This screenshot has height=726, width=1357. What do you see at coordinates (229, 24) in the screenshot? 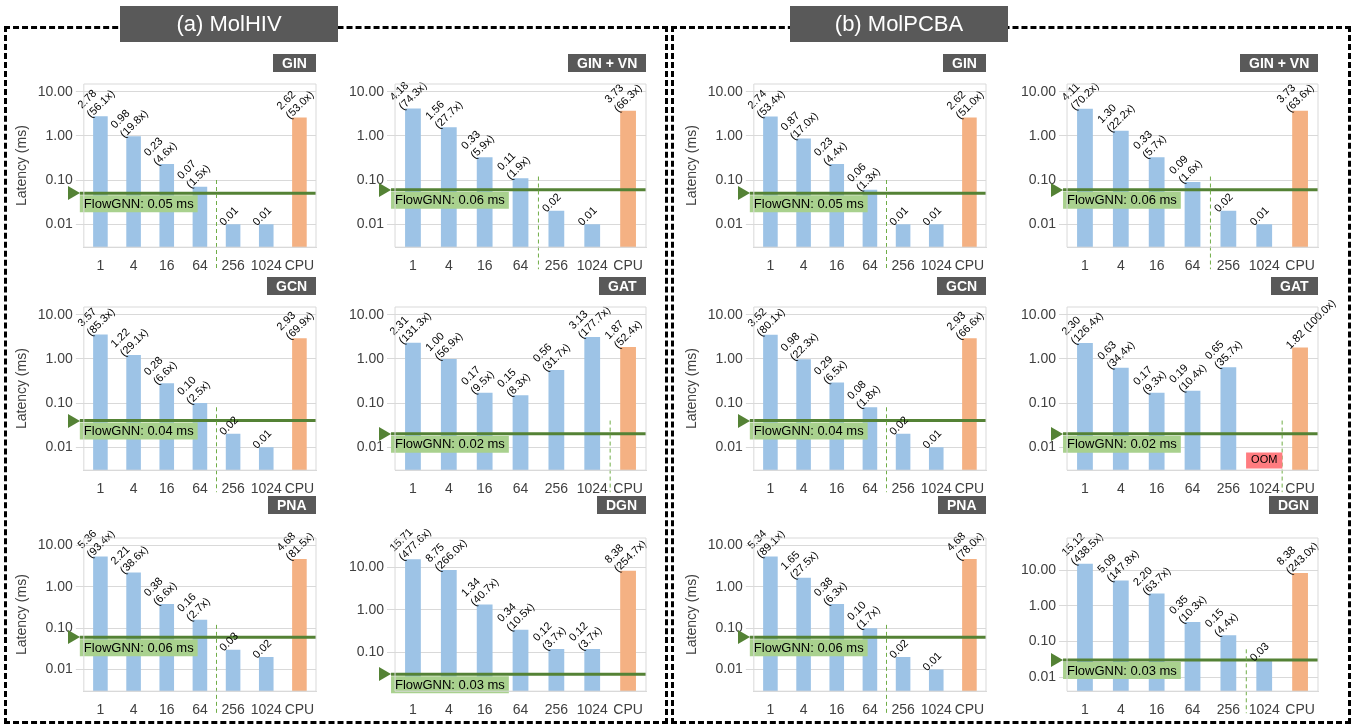
I see `chart-subtitle: (a) MolHIV` at bounding box center [229, 24].